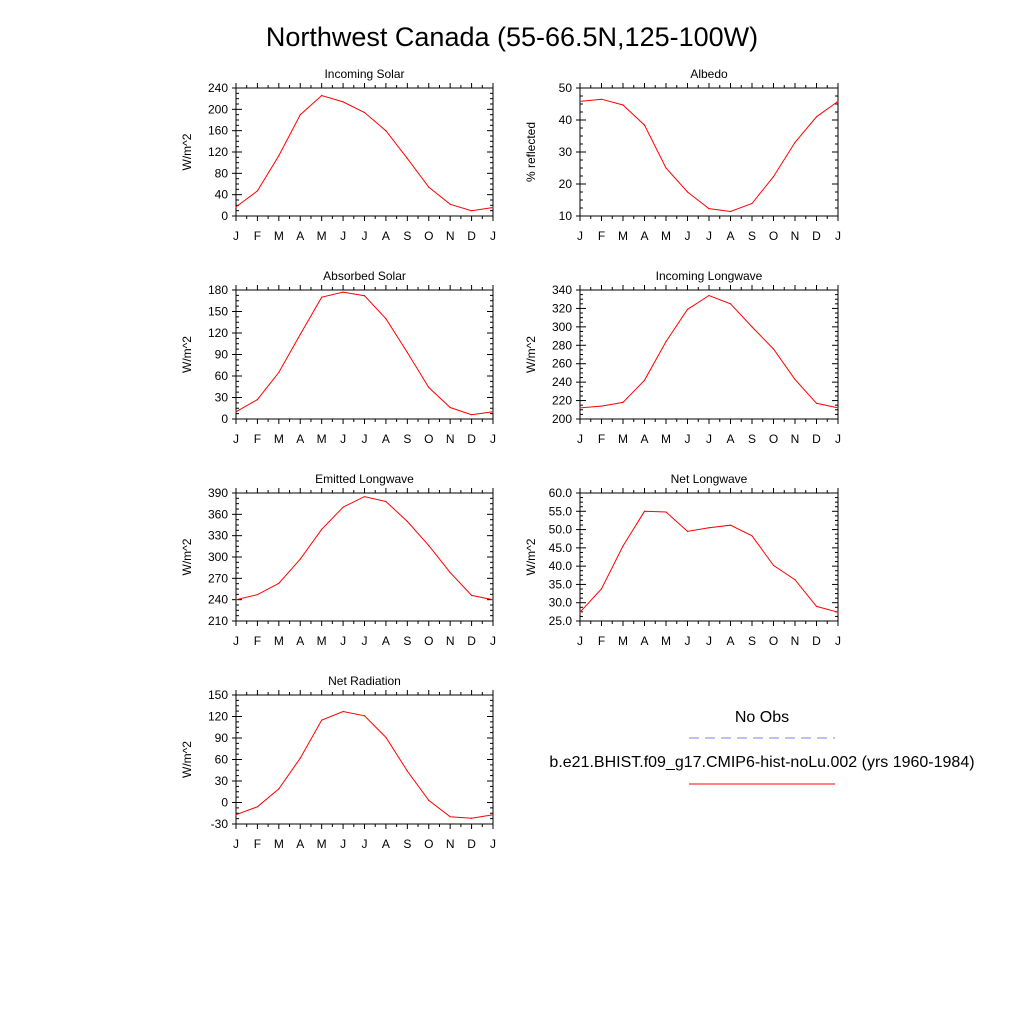 This screenshot has height=1024, width=1024. I want to click on y-tick-label: 300, so click(218, 557).